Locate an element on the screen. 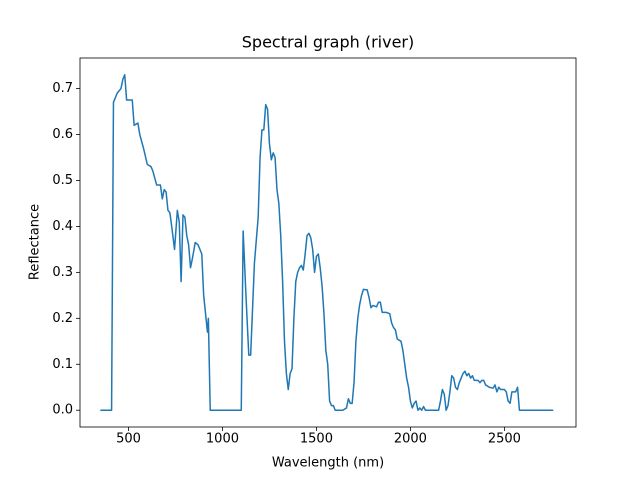  y-tick-label: 0.2 is located at coordinates (62, 318).